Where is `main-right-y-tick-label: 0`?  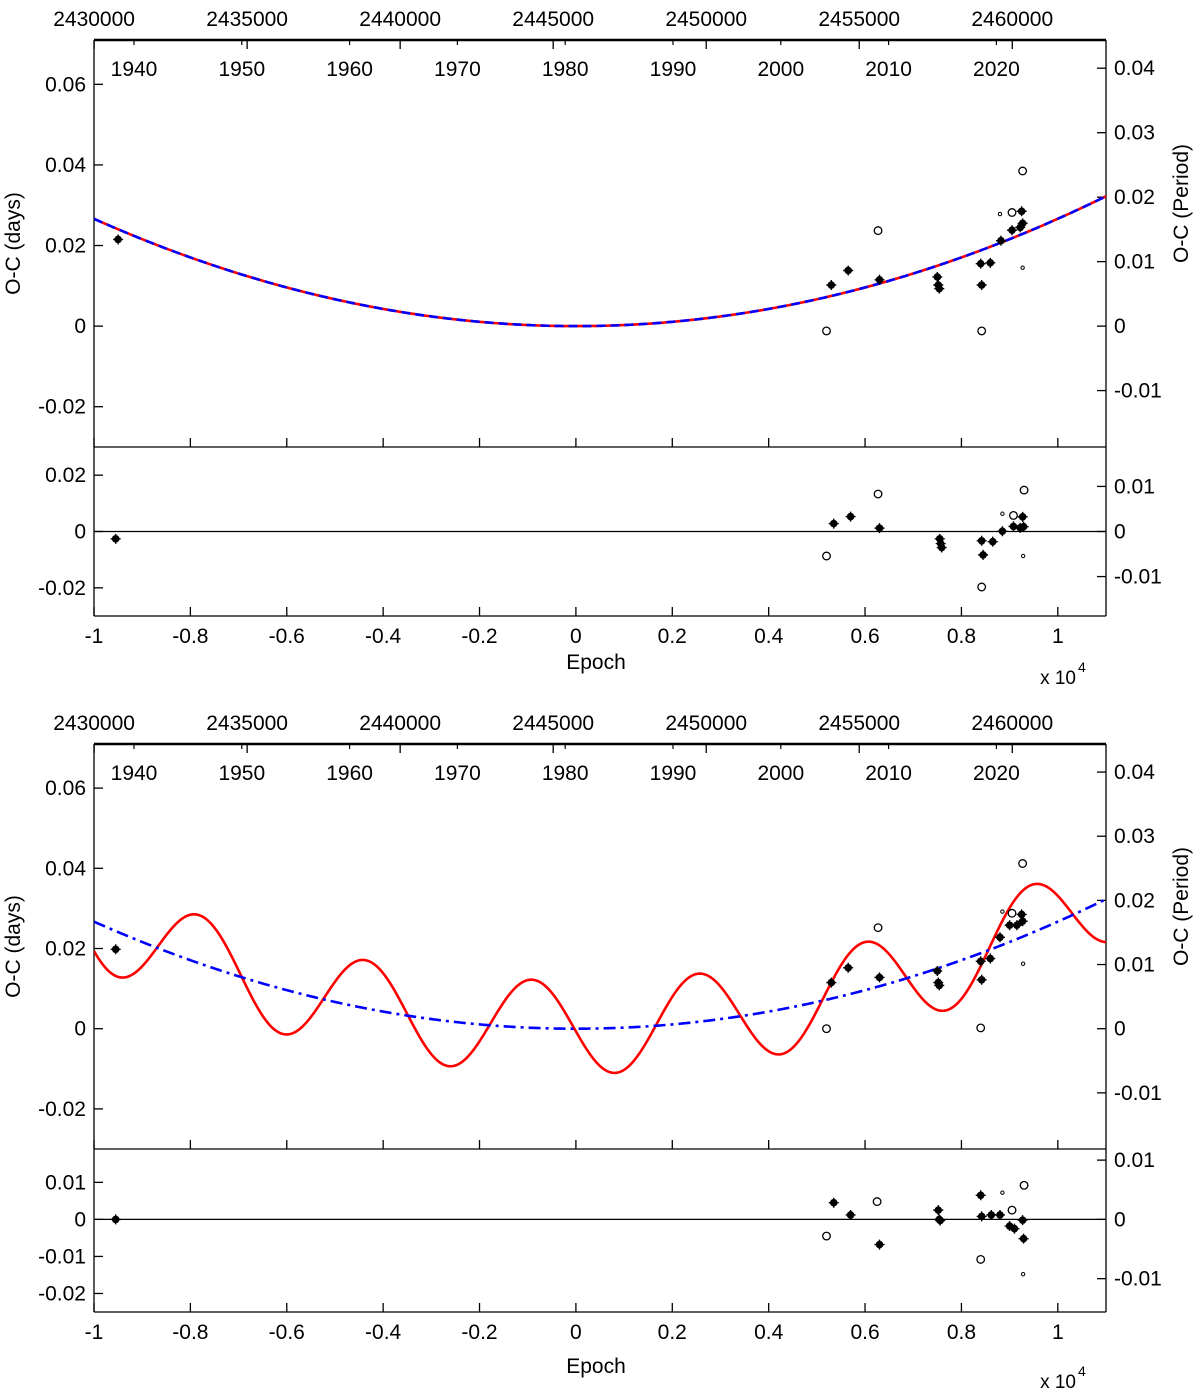
main-right-y-tick-label: 0 is located at coordinates (1120, 1029).